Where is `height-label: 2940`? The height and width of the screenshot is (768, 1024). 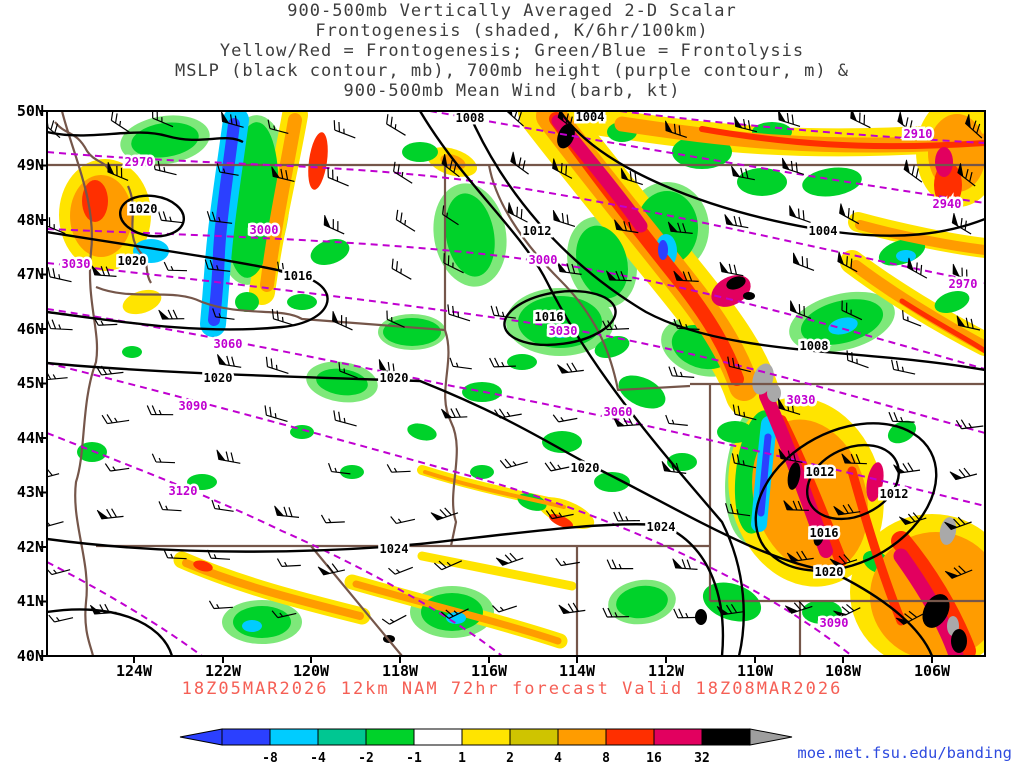
height-label: 2940 is located at coordinates (947, 204).